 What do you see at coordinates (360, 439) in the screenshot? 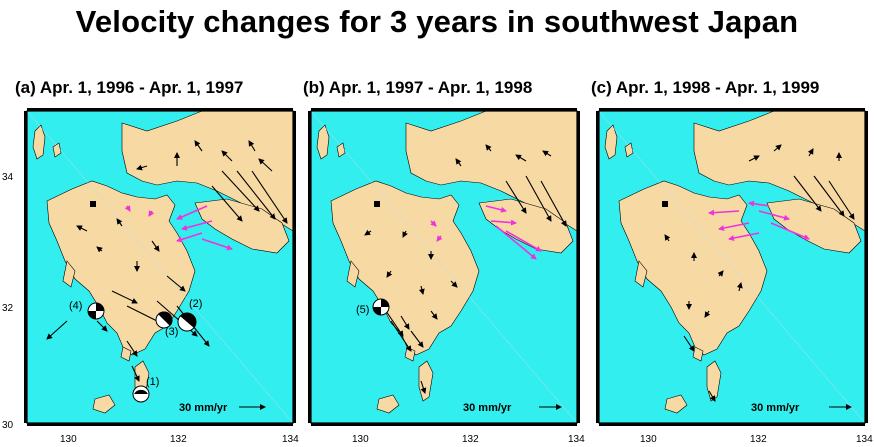
I see `x-tick-b-130: 130` at bounding box center [360, 439].